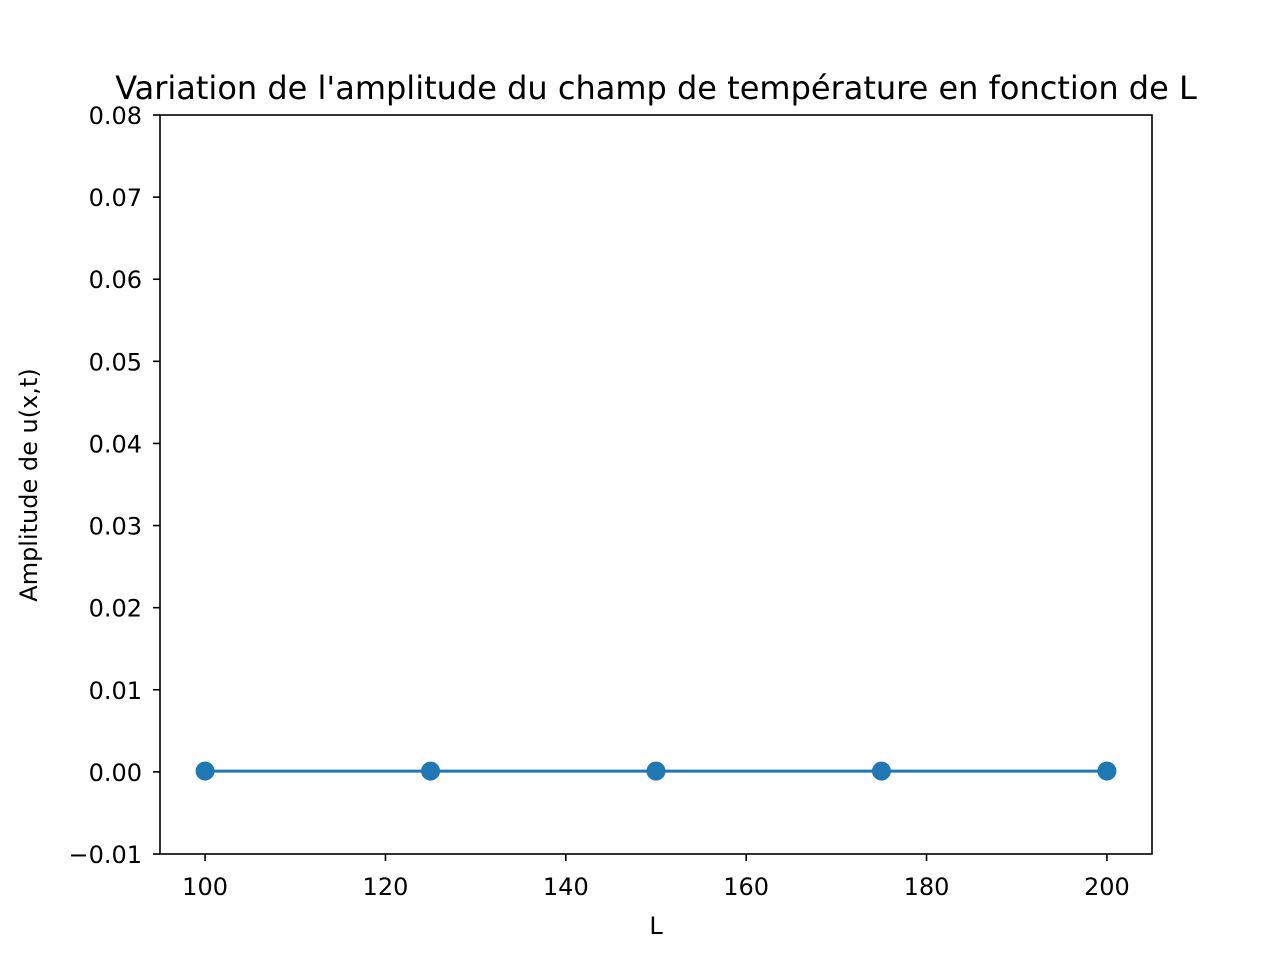 The image size is (1280, 960). What do you see at coordinates (566, 887) in the screenshot?
I see `x-tick-label: 140` at bounding box center [566, 887].